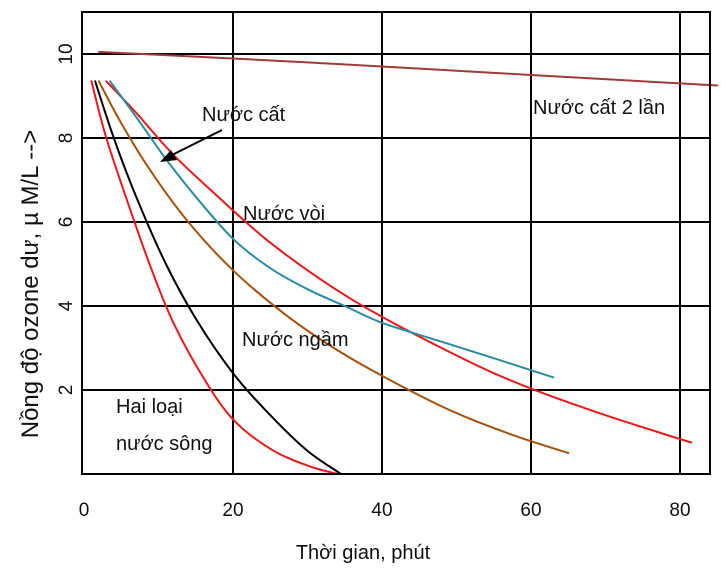 The height and width of the screenshot is (574, 726). I want to click on x-tick-label: 40, so click(381, 510).